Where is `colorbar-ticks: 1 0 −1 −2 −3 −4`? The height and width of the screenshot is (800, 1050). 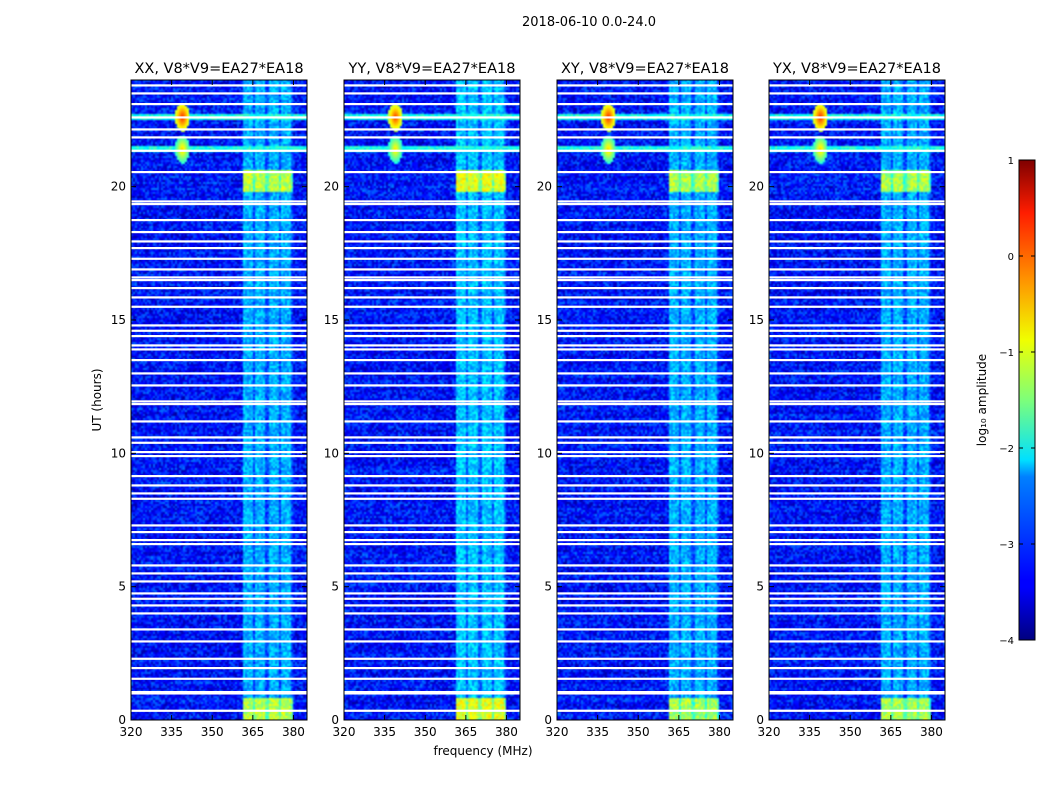
colorbar-ticks: 1 0 −1 −2 −3 −4 is located at coordinates (1017, 401).